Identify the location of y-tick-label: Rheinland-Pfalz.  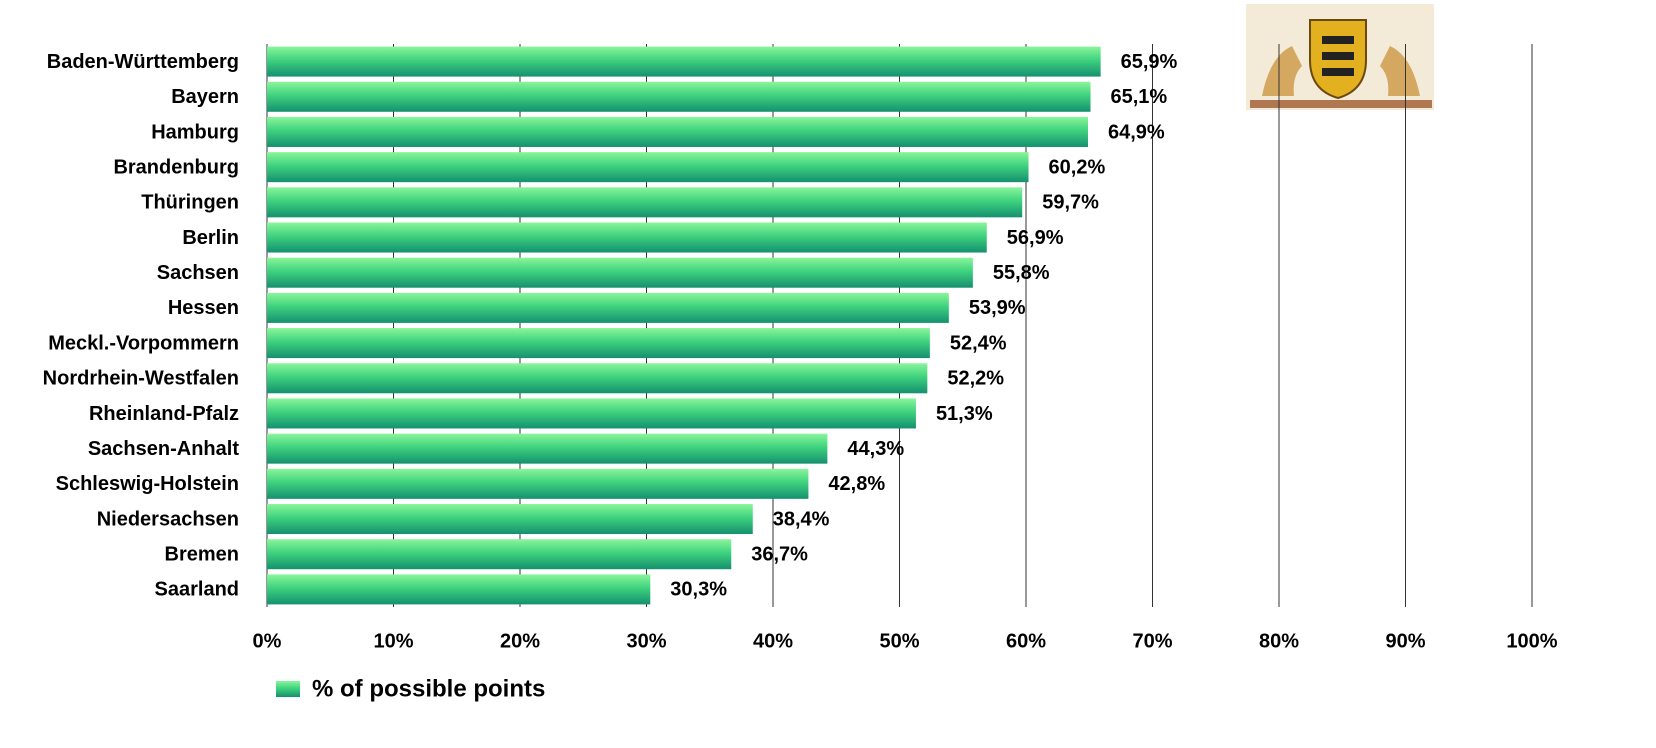
(164, 414).